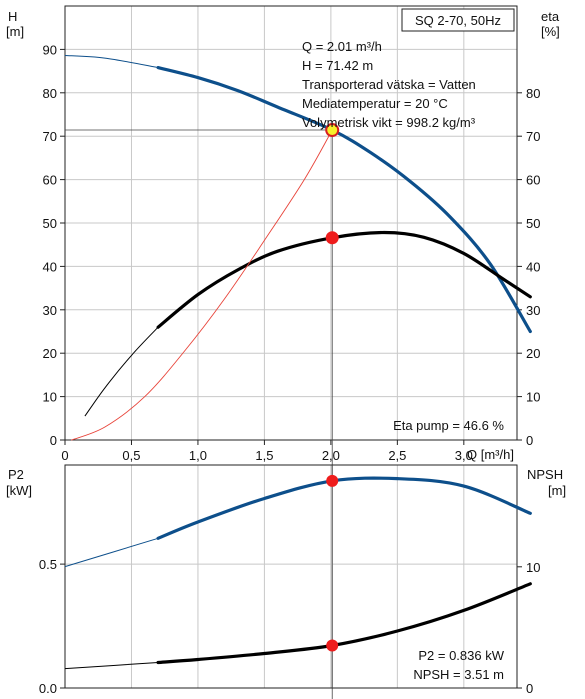  What do you see at coordinates (448, 425) in the screenshot?
I see `eta-pump-label: Eta pump = 46.6 %` at bounding box center [448, 425].